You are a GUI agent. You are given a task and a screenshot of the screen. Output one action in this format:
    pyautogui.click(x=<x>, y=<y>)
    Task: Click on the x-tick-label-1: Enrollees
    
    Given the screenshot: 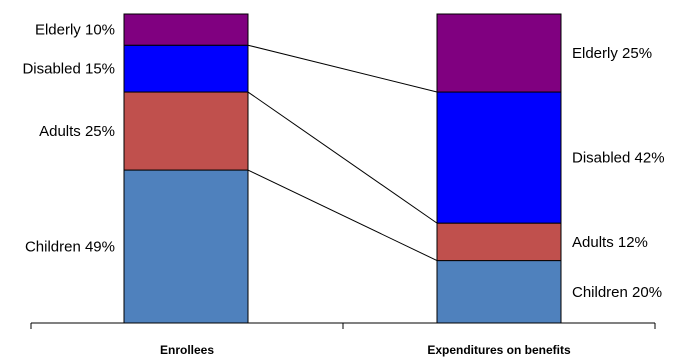 What is the action you would take?
    pyautogui.click(x=187, y=350)
    